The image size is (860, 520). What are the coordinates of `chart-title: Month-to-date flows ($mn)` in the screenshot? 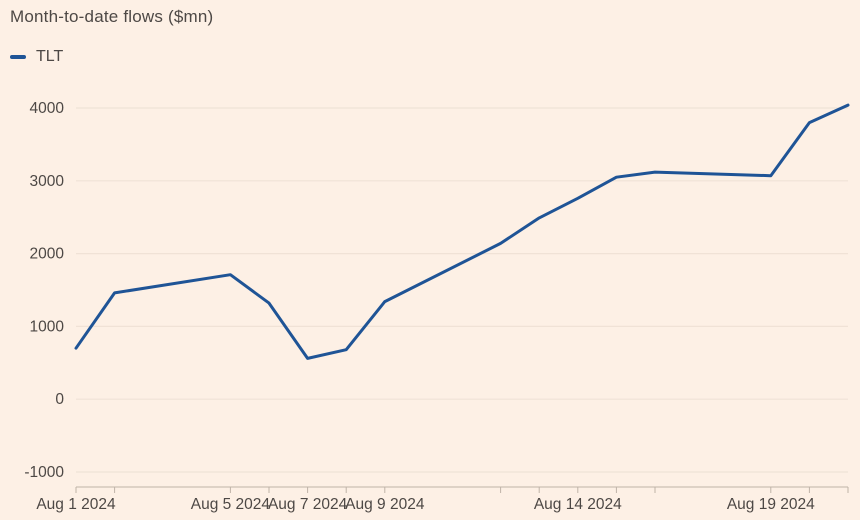 It's located at (112, 16).